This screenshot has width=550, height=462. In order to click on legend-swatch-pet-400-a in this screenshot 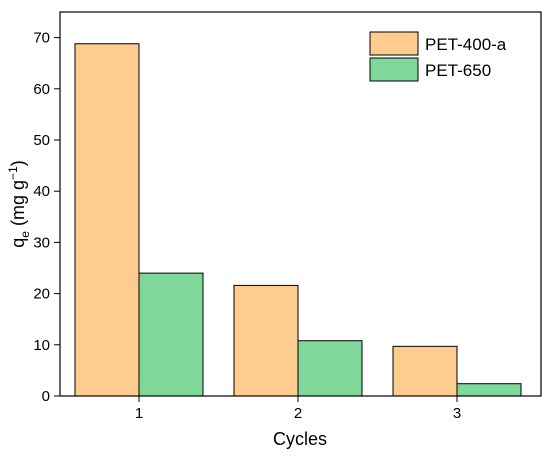, I will do `click(394, 43)`.